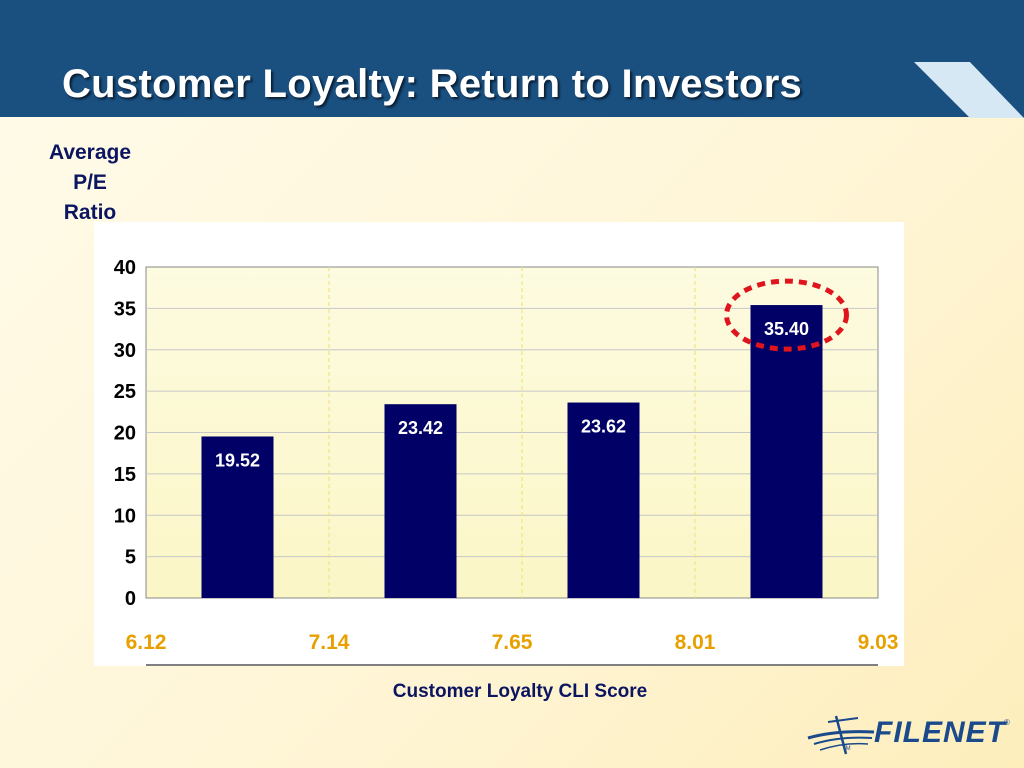 The image size is (1024, 768). Describe the element at coordinates (125, 392) in the screenshot. I see `y-tick-label: 25` at that location.